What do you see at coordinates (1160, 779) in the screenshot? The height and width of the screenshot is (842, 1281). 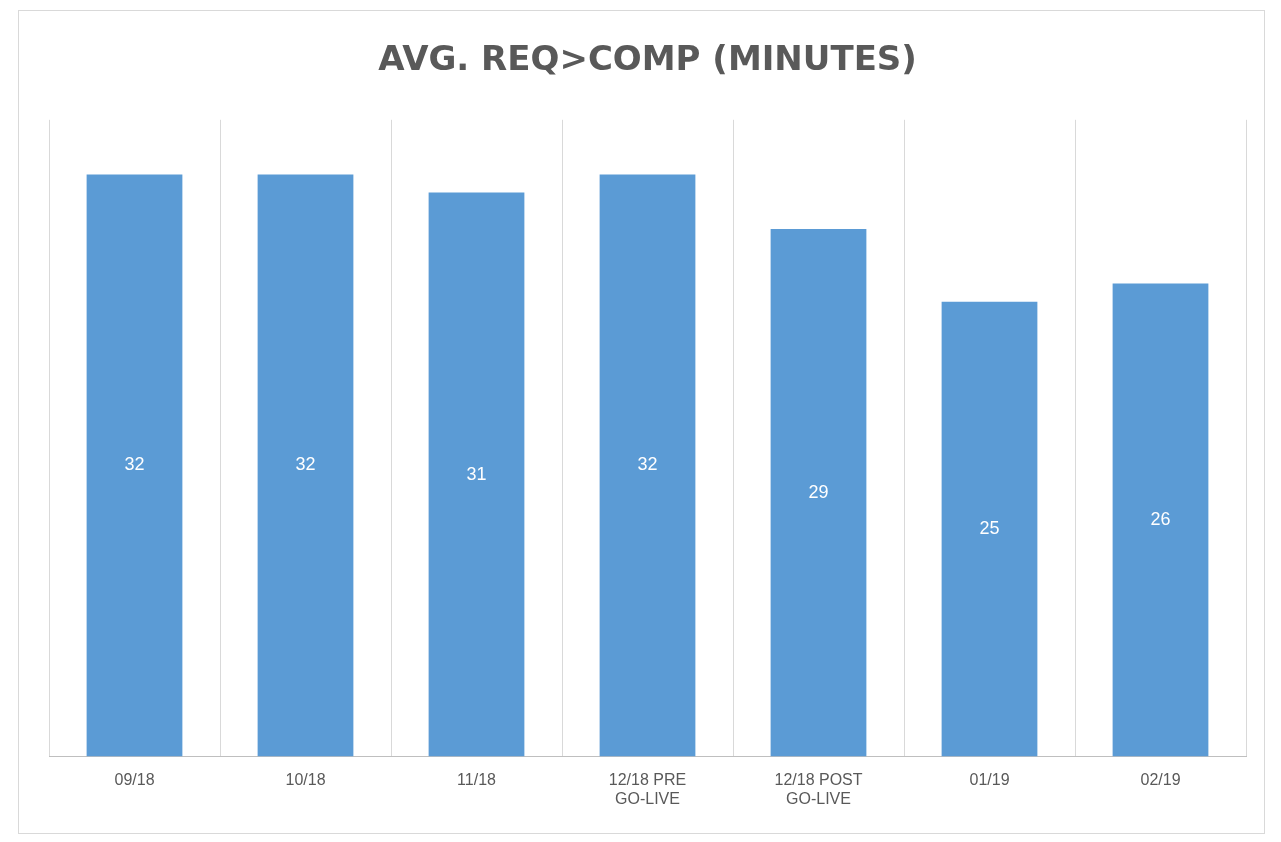 I see `x-tick-label: 02/19` at bounding box center [1160, 779].